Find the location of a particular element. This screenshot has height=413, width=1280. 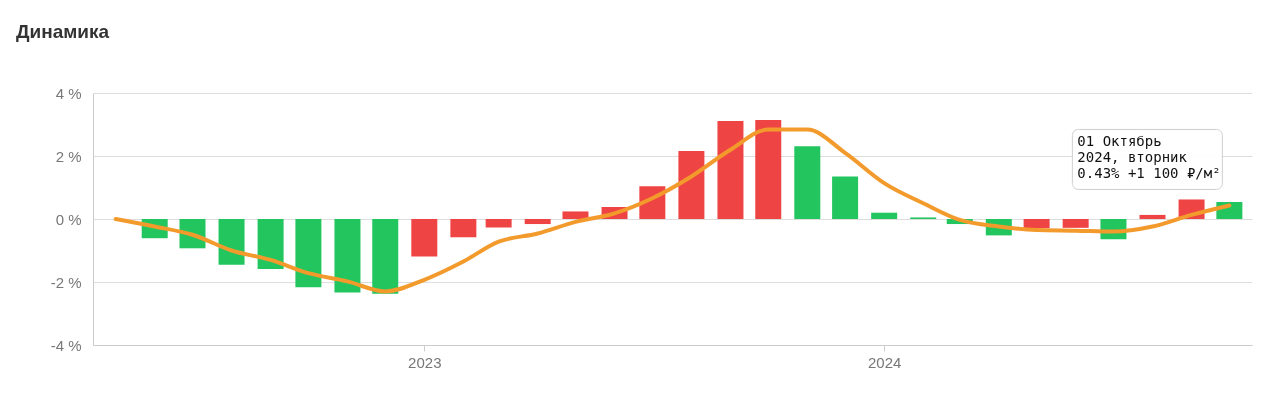

chart-title: Динамика is located at coordinates (63, 31).